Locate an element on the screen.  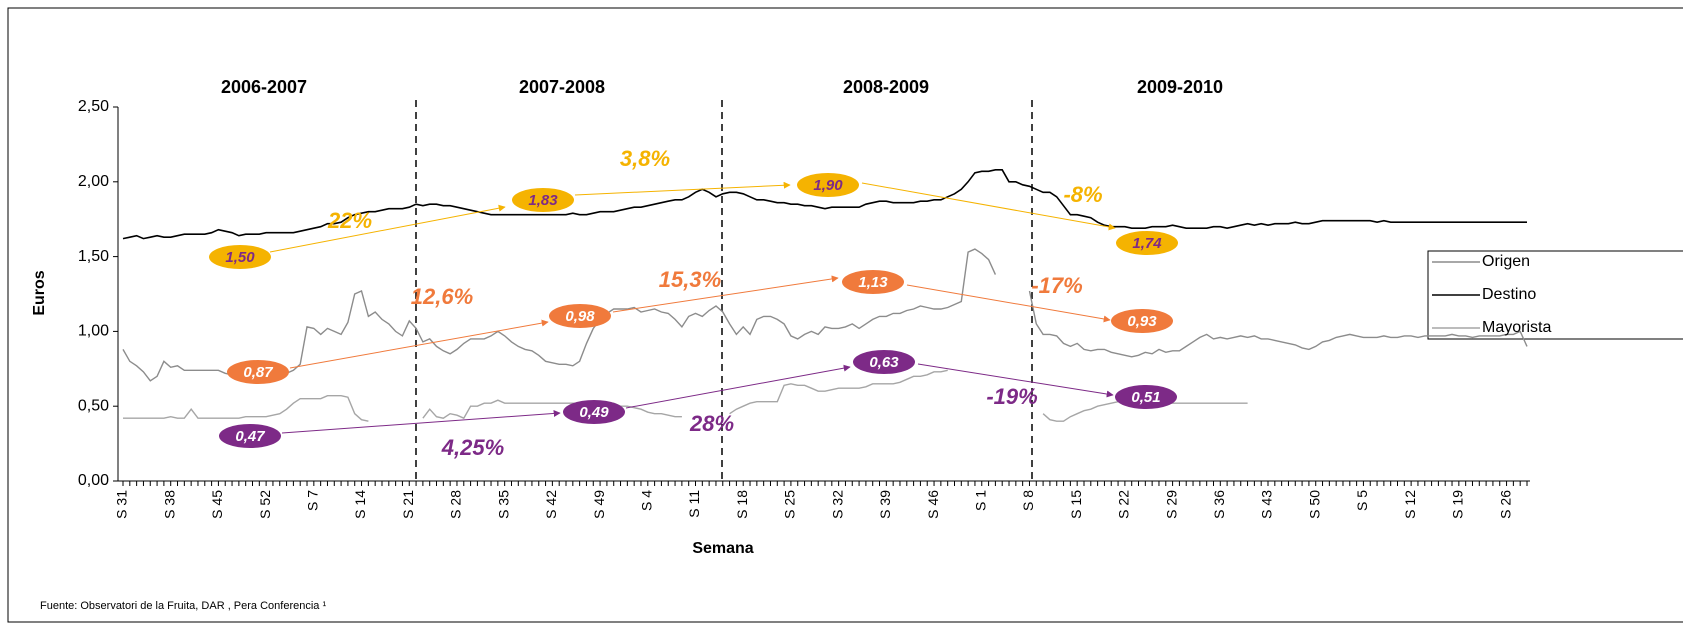
legend-label: Origen is located at coordinates (1506, 261).